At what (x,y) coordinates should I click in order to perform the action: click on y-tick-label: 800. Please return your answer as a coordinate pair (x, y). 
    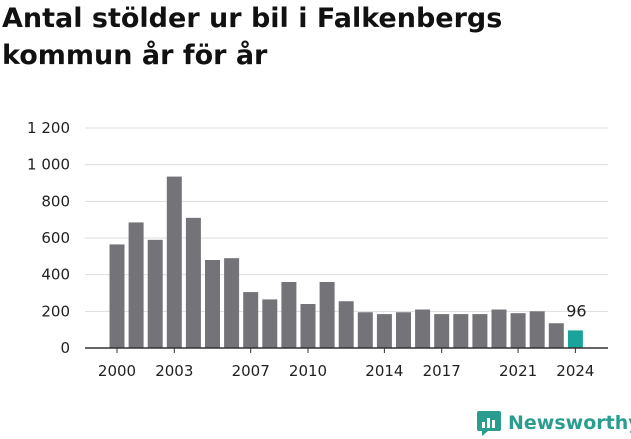
    Looking at the image, I should click on (55, 201).